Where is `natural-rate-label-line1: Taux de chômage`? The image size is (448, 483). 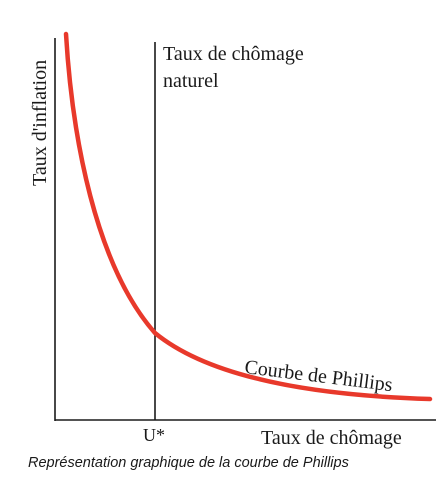
natural-rate-label-line1: Taux de chômage is located at coordinates (233, 54).